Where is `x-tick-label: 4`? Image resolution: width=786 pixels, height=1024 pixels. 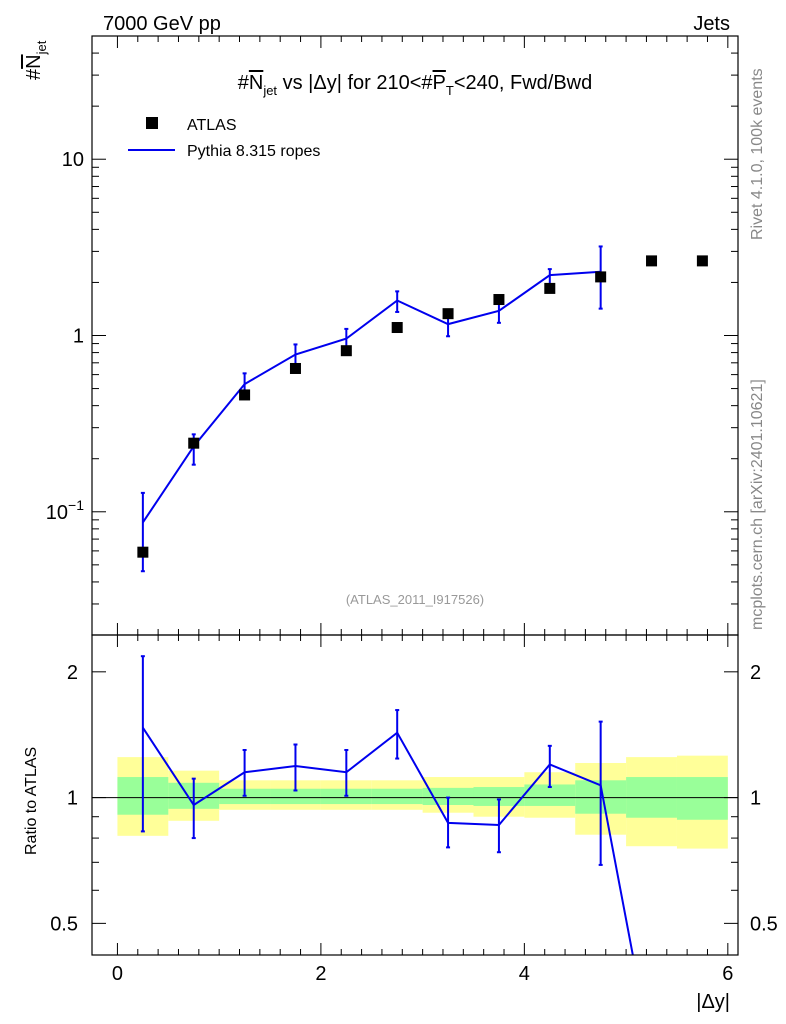 x-tick-label: 4 is located at coordinates (524, 974).